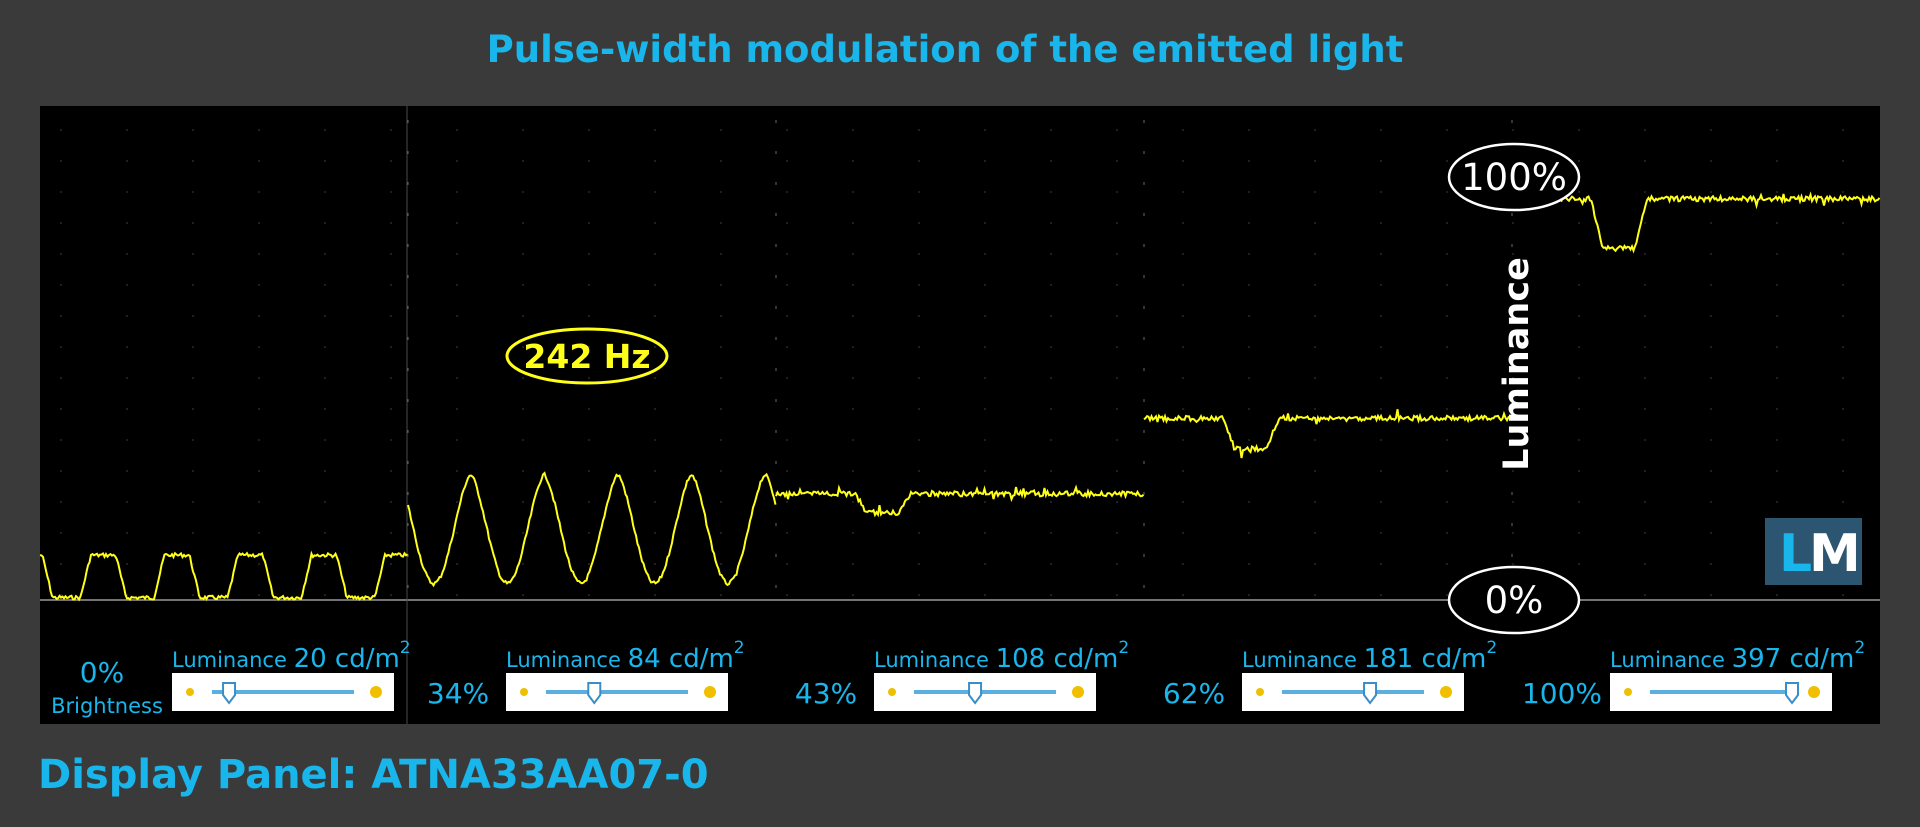 The width and height of the screenshot is (1920, 827). I want to click on brightness-value: 34%, so click(458, 693).